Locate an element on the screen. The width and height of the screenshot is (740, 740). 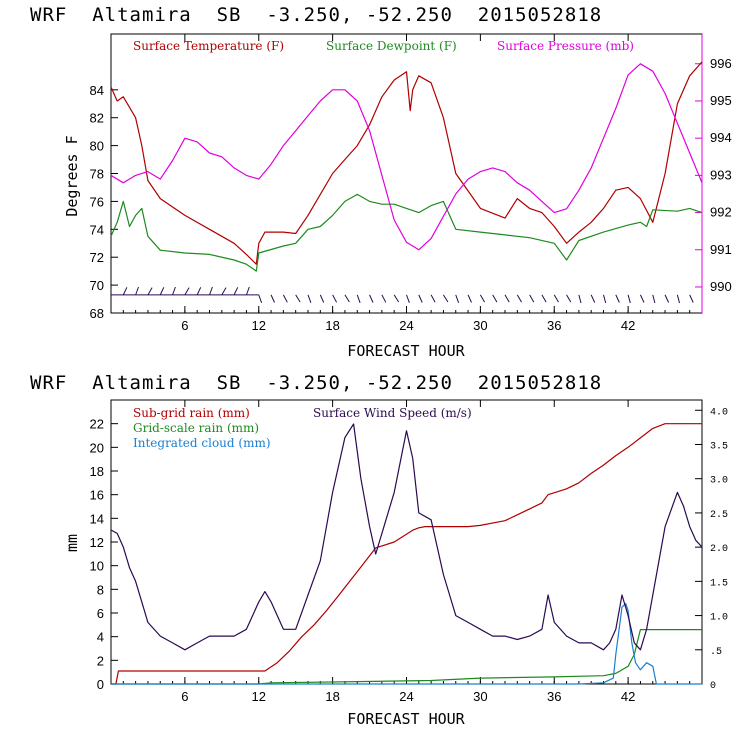
panel2-y-axis-label: mm is located at coordinates (72, 543).